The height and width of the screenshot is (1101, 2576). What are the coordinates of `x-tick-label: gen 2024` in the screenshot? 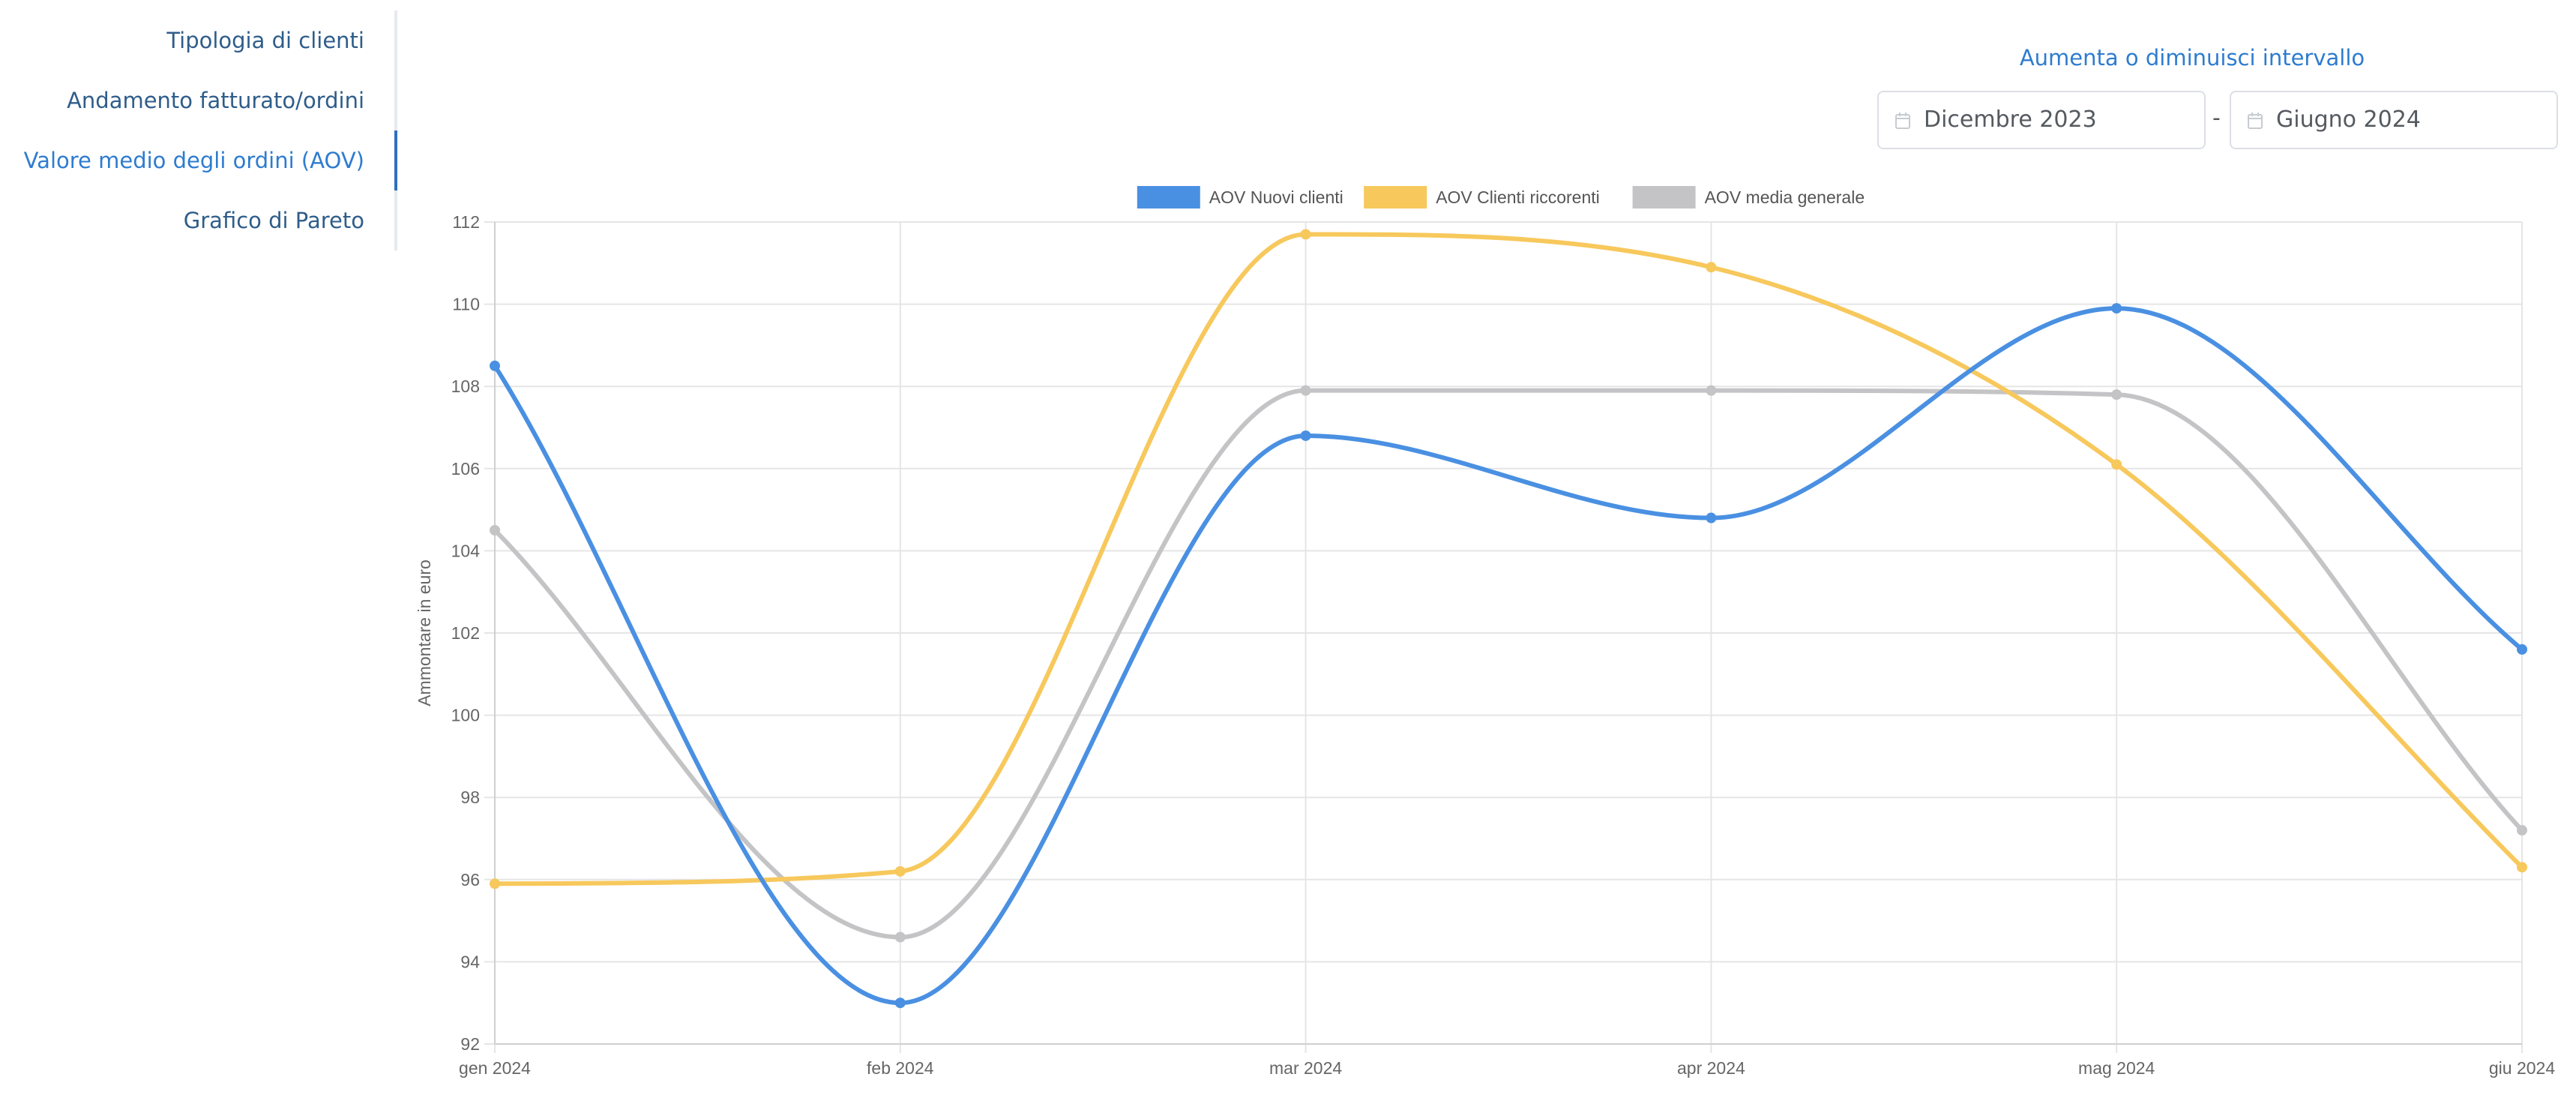 It's located at (495, 1068).